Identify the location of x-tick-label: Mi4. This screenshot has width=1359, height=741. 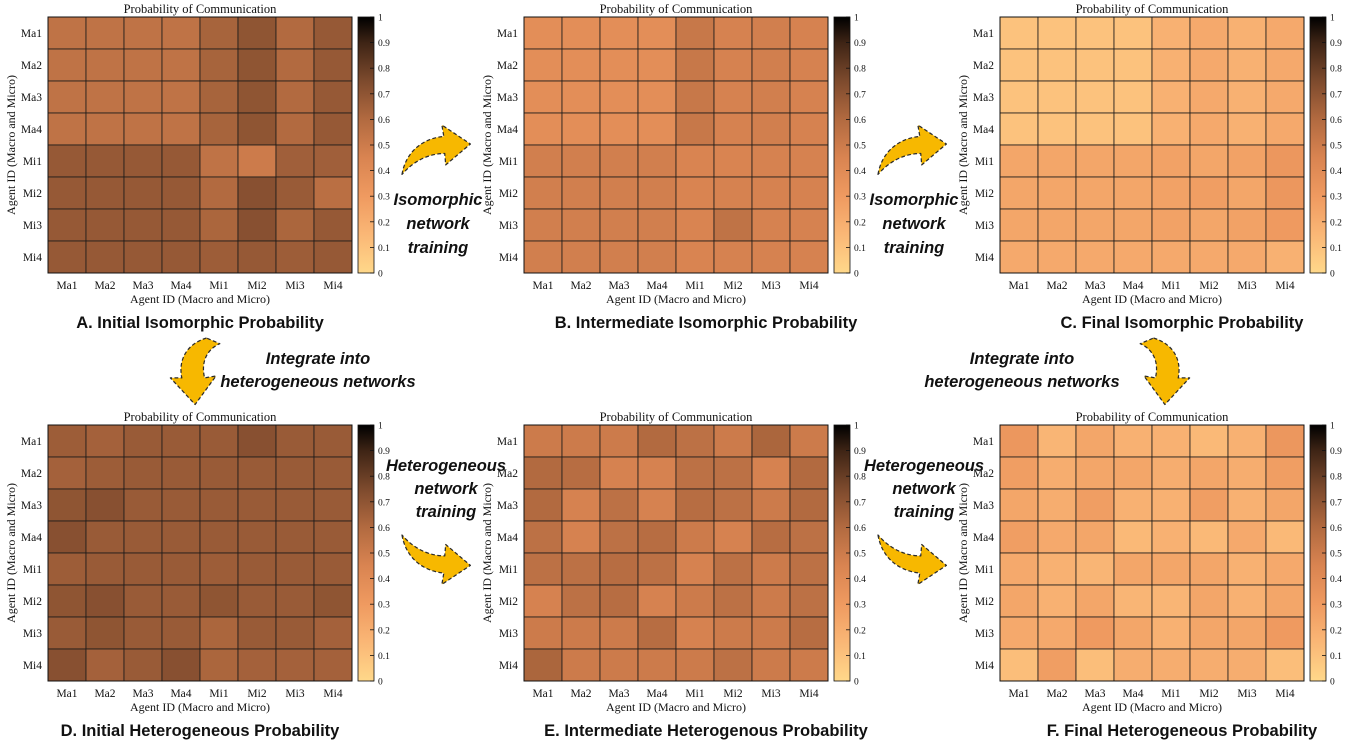
(808, 286).